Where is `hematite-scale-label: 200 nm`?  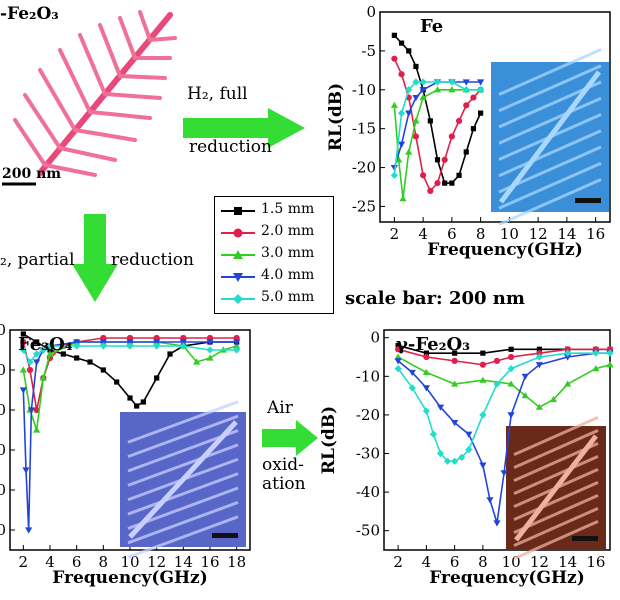 hematite-scale-label: 200 nm is located at coordinates (32, 174).